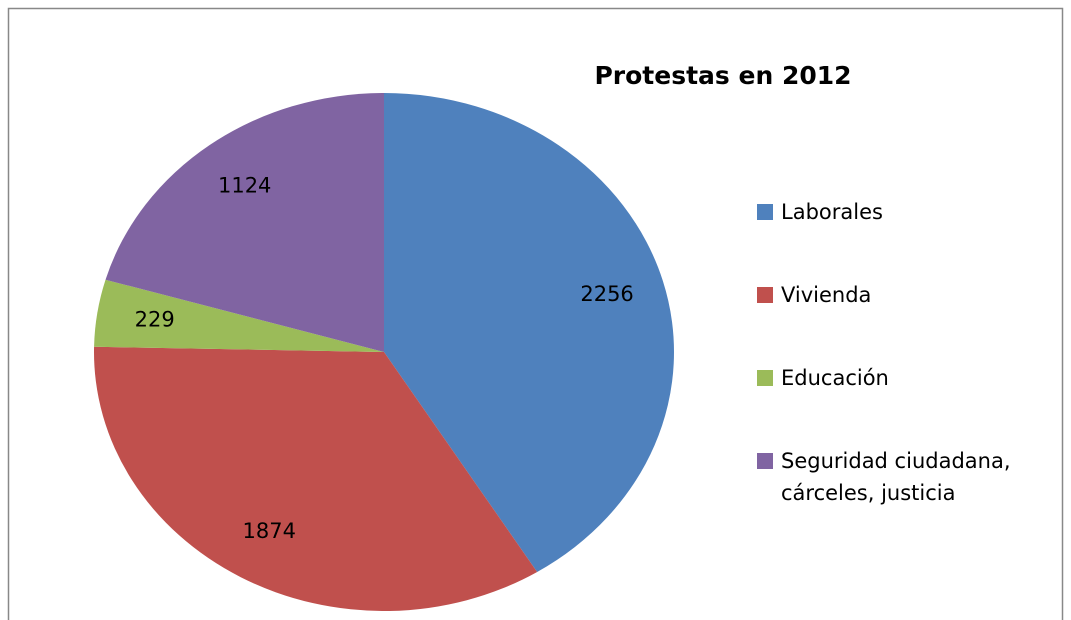 This screenshot has width=1071, height=620. I want to click on legend-item: Educación, so click(907, 403).